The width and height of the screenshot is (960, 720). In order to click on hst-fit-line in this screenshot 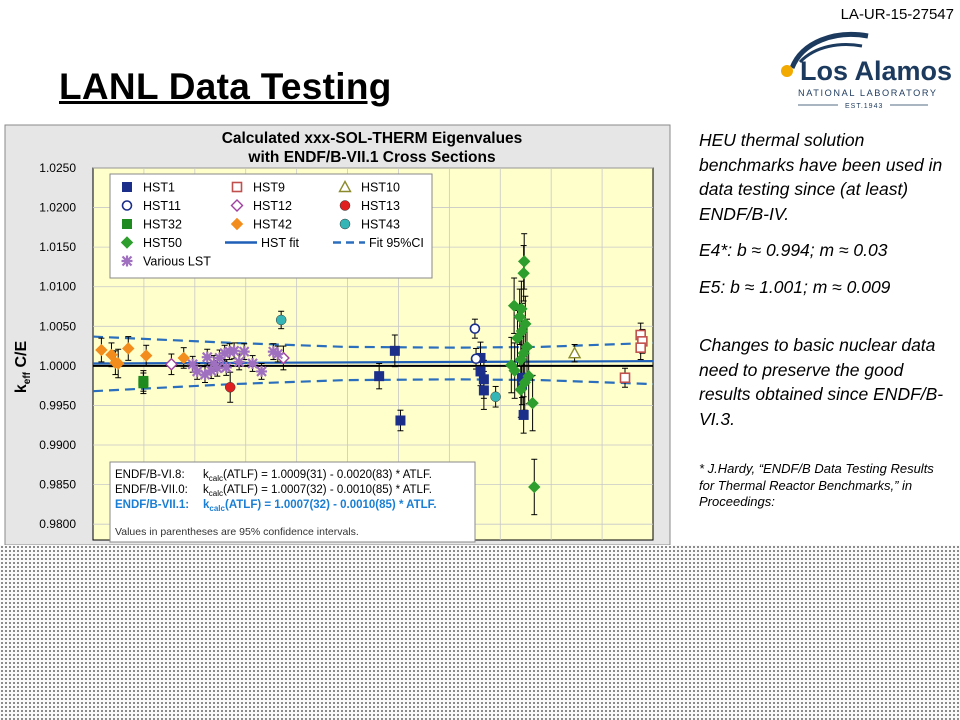, I will do `click(373, 362)`.